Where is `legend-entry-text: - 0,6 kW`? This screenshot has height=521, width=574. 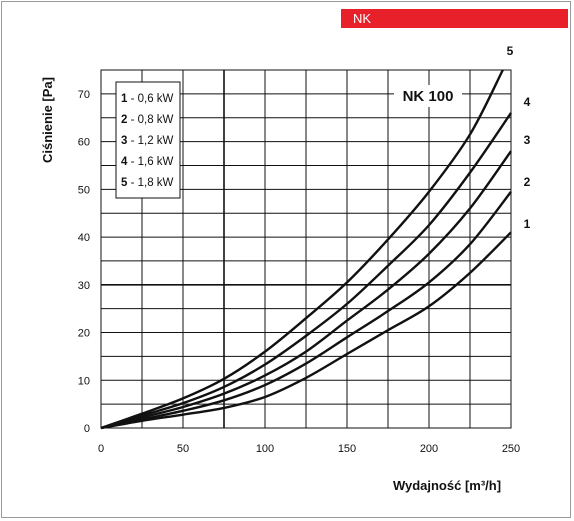 legend-entry-text: - 0,6 kW is located at coordinates (152, 99).